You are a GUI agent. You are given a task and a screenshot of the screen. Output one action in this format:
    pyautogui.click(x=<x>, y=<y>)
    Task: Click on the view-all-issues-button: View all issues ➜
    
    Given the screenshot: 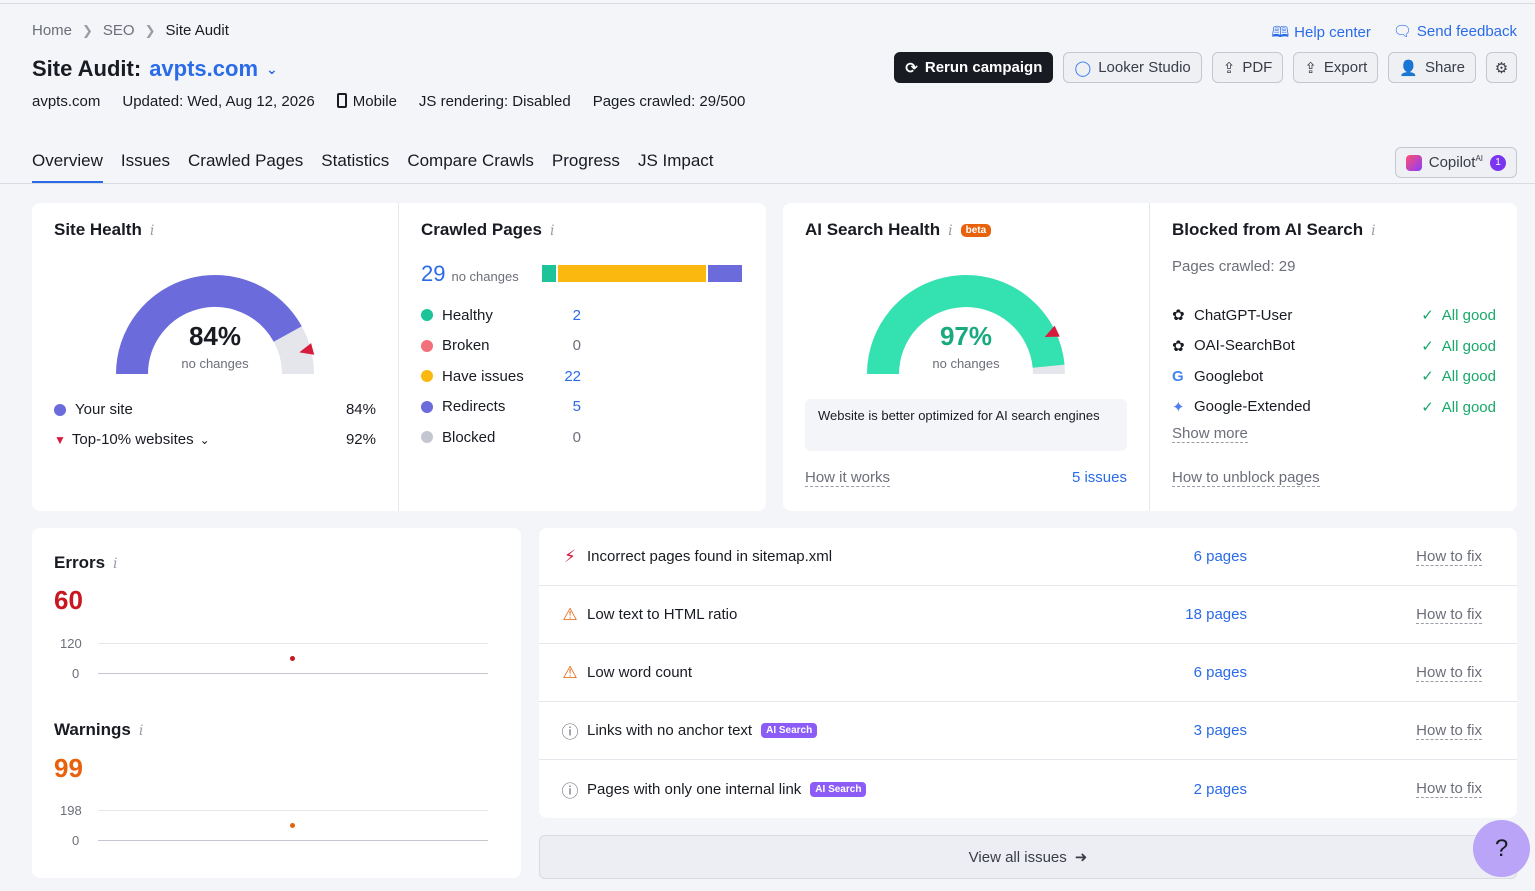 What is the action you would take?
    pyautogui.click(x=1028, y=857)
    